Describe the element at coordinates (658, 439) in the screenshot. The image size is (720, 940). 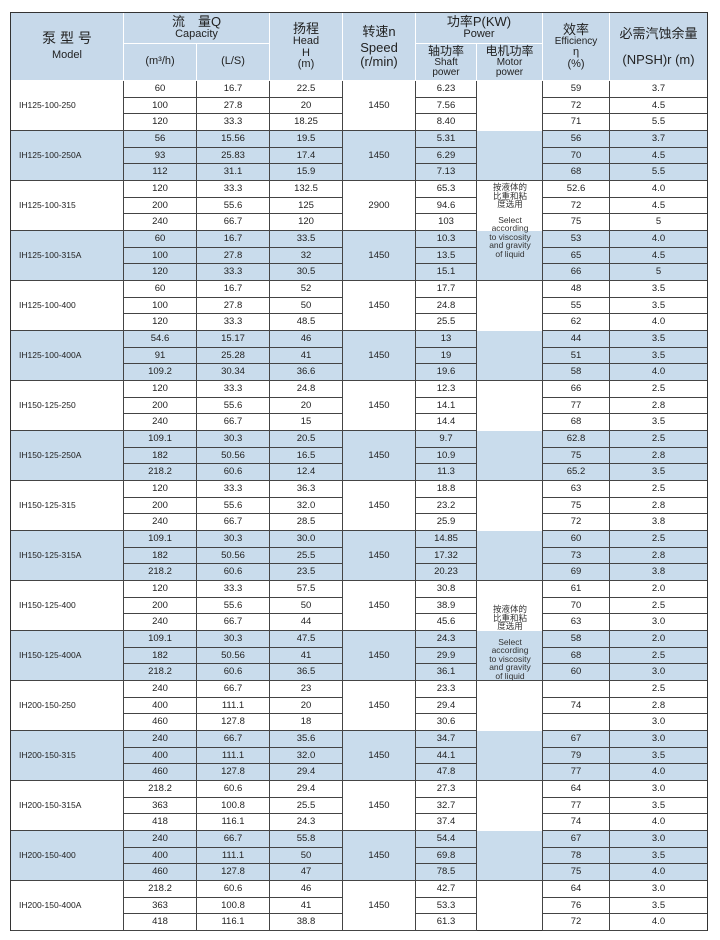
I see `npsh-cell: 2.5` at that location.